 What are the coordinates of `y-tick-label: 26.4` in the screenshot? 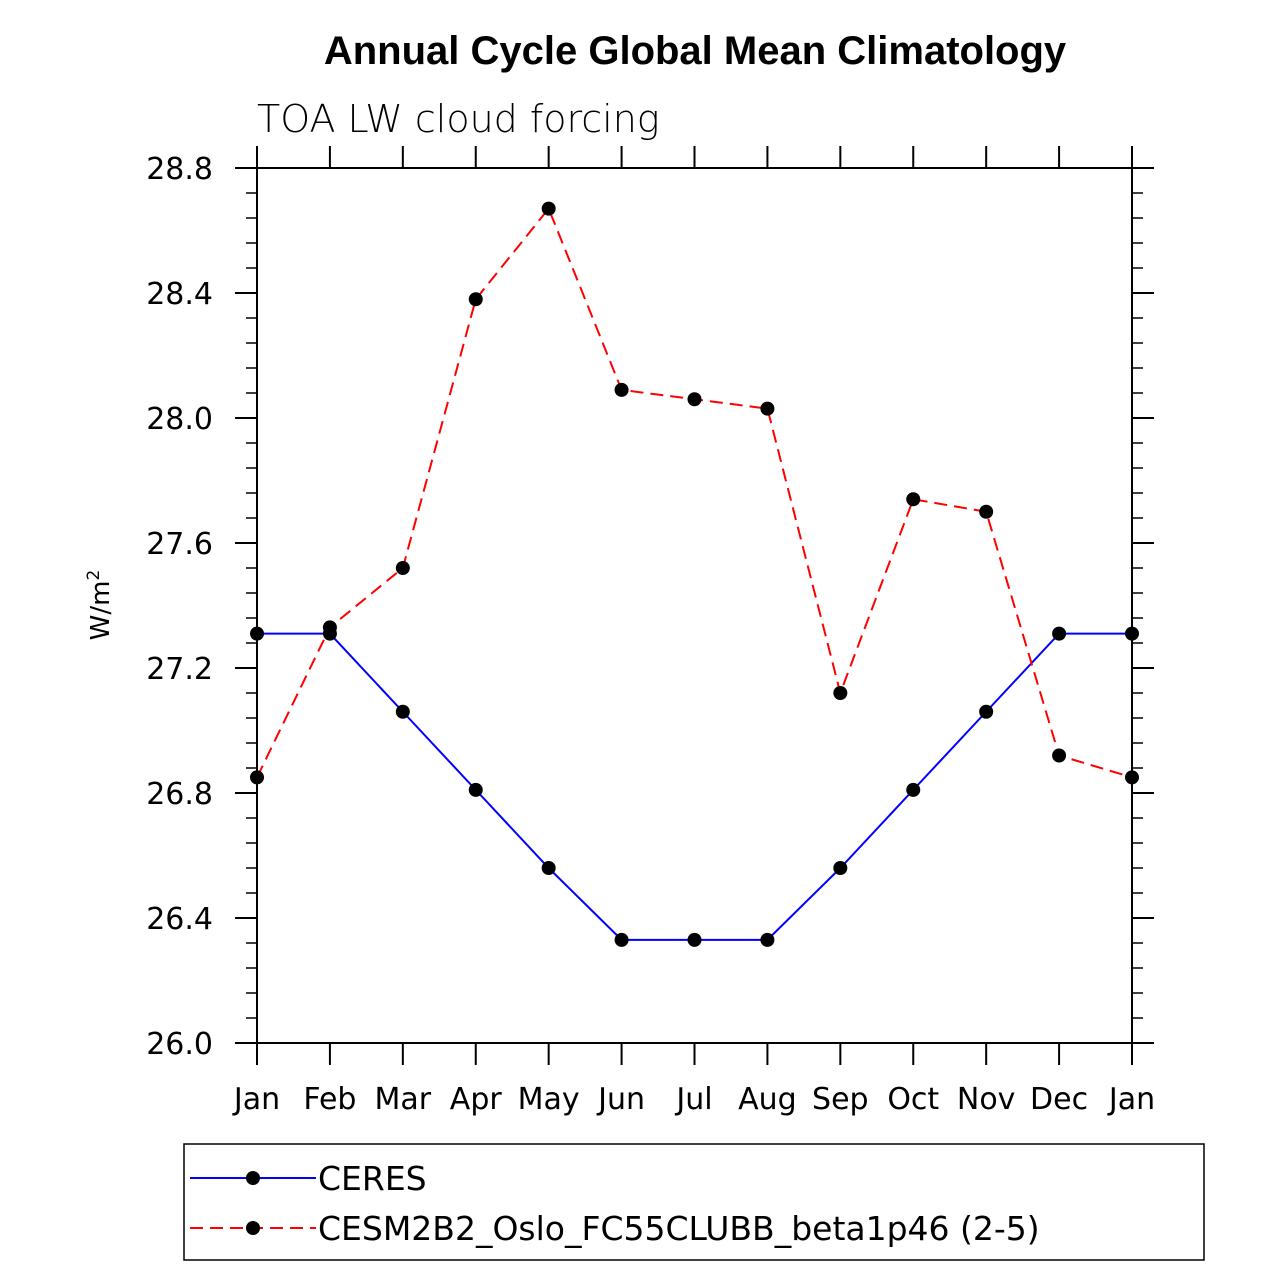 It's located at (179, 919).